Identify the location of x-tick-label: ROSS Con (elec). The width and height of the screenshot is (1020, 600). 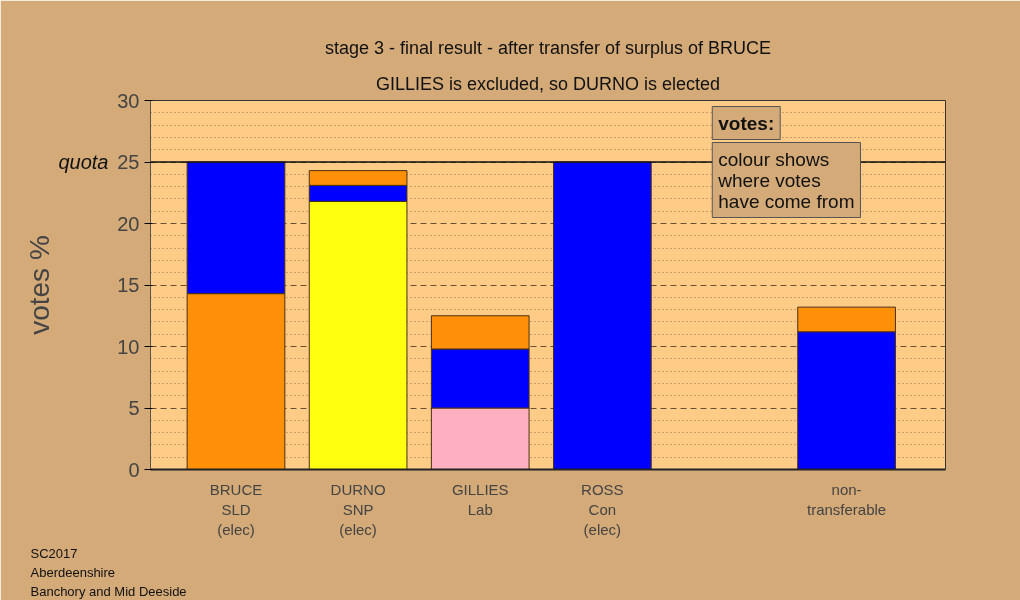
(602, 509).